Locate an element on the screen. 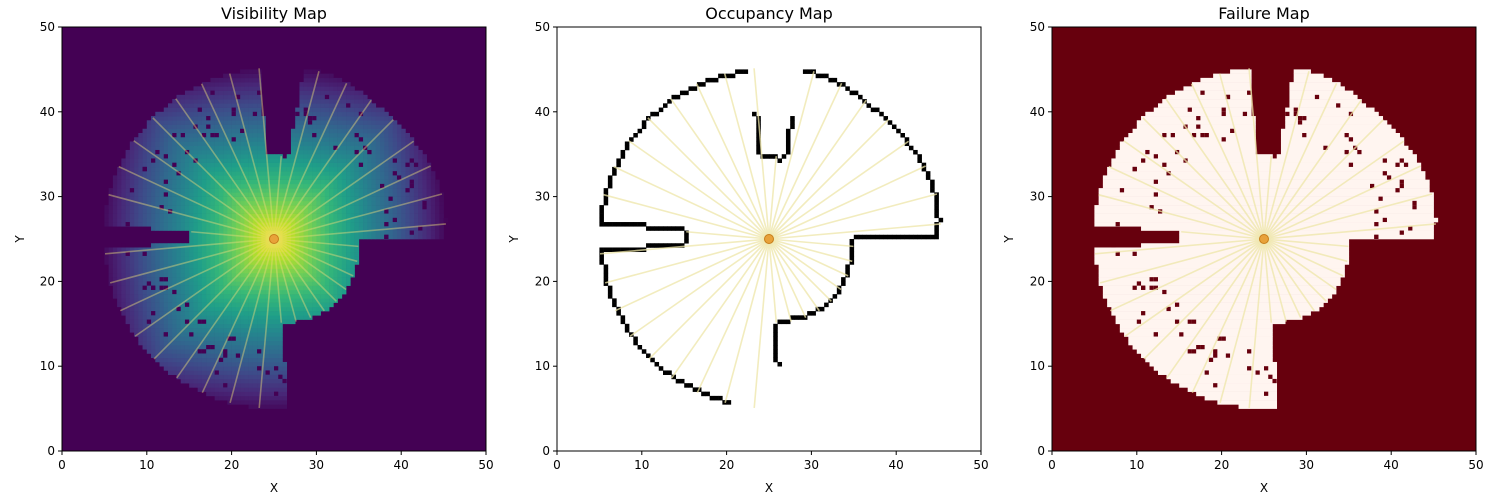 Image resolution: width=1500 pixels, height=500 pixels. x-tick-label: 0 is located at coordinates (1052, 465).